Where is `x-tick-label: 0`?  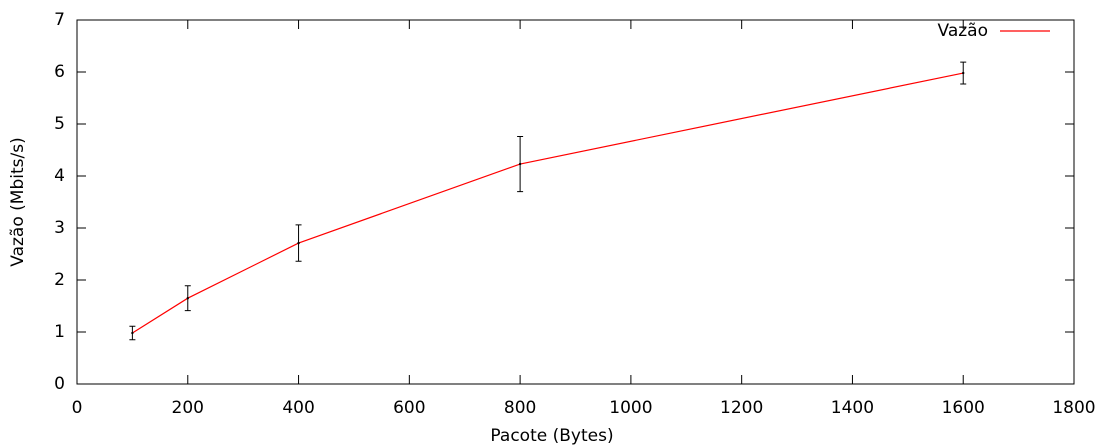
x-tick-label: 0 is located at coordinates (77, 408).